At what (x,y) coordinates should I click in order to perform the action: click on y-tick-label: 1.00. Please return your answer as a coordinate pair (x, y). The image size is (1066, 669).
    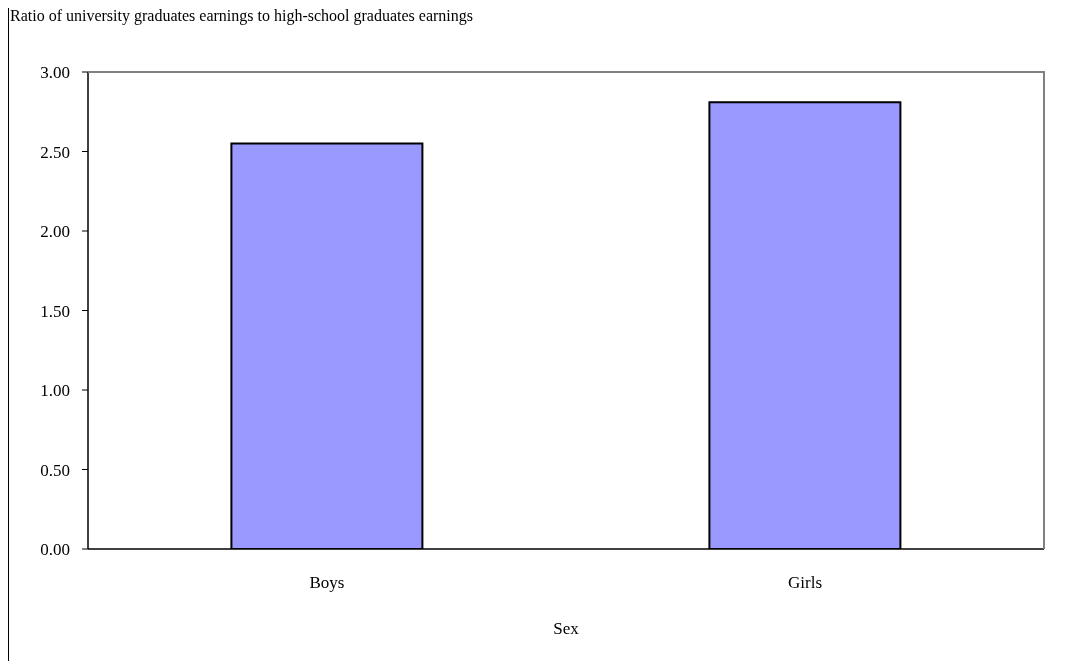
    Looking at the image, I should click on (55, 391).